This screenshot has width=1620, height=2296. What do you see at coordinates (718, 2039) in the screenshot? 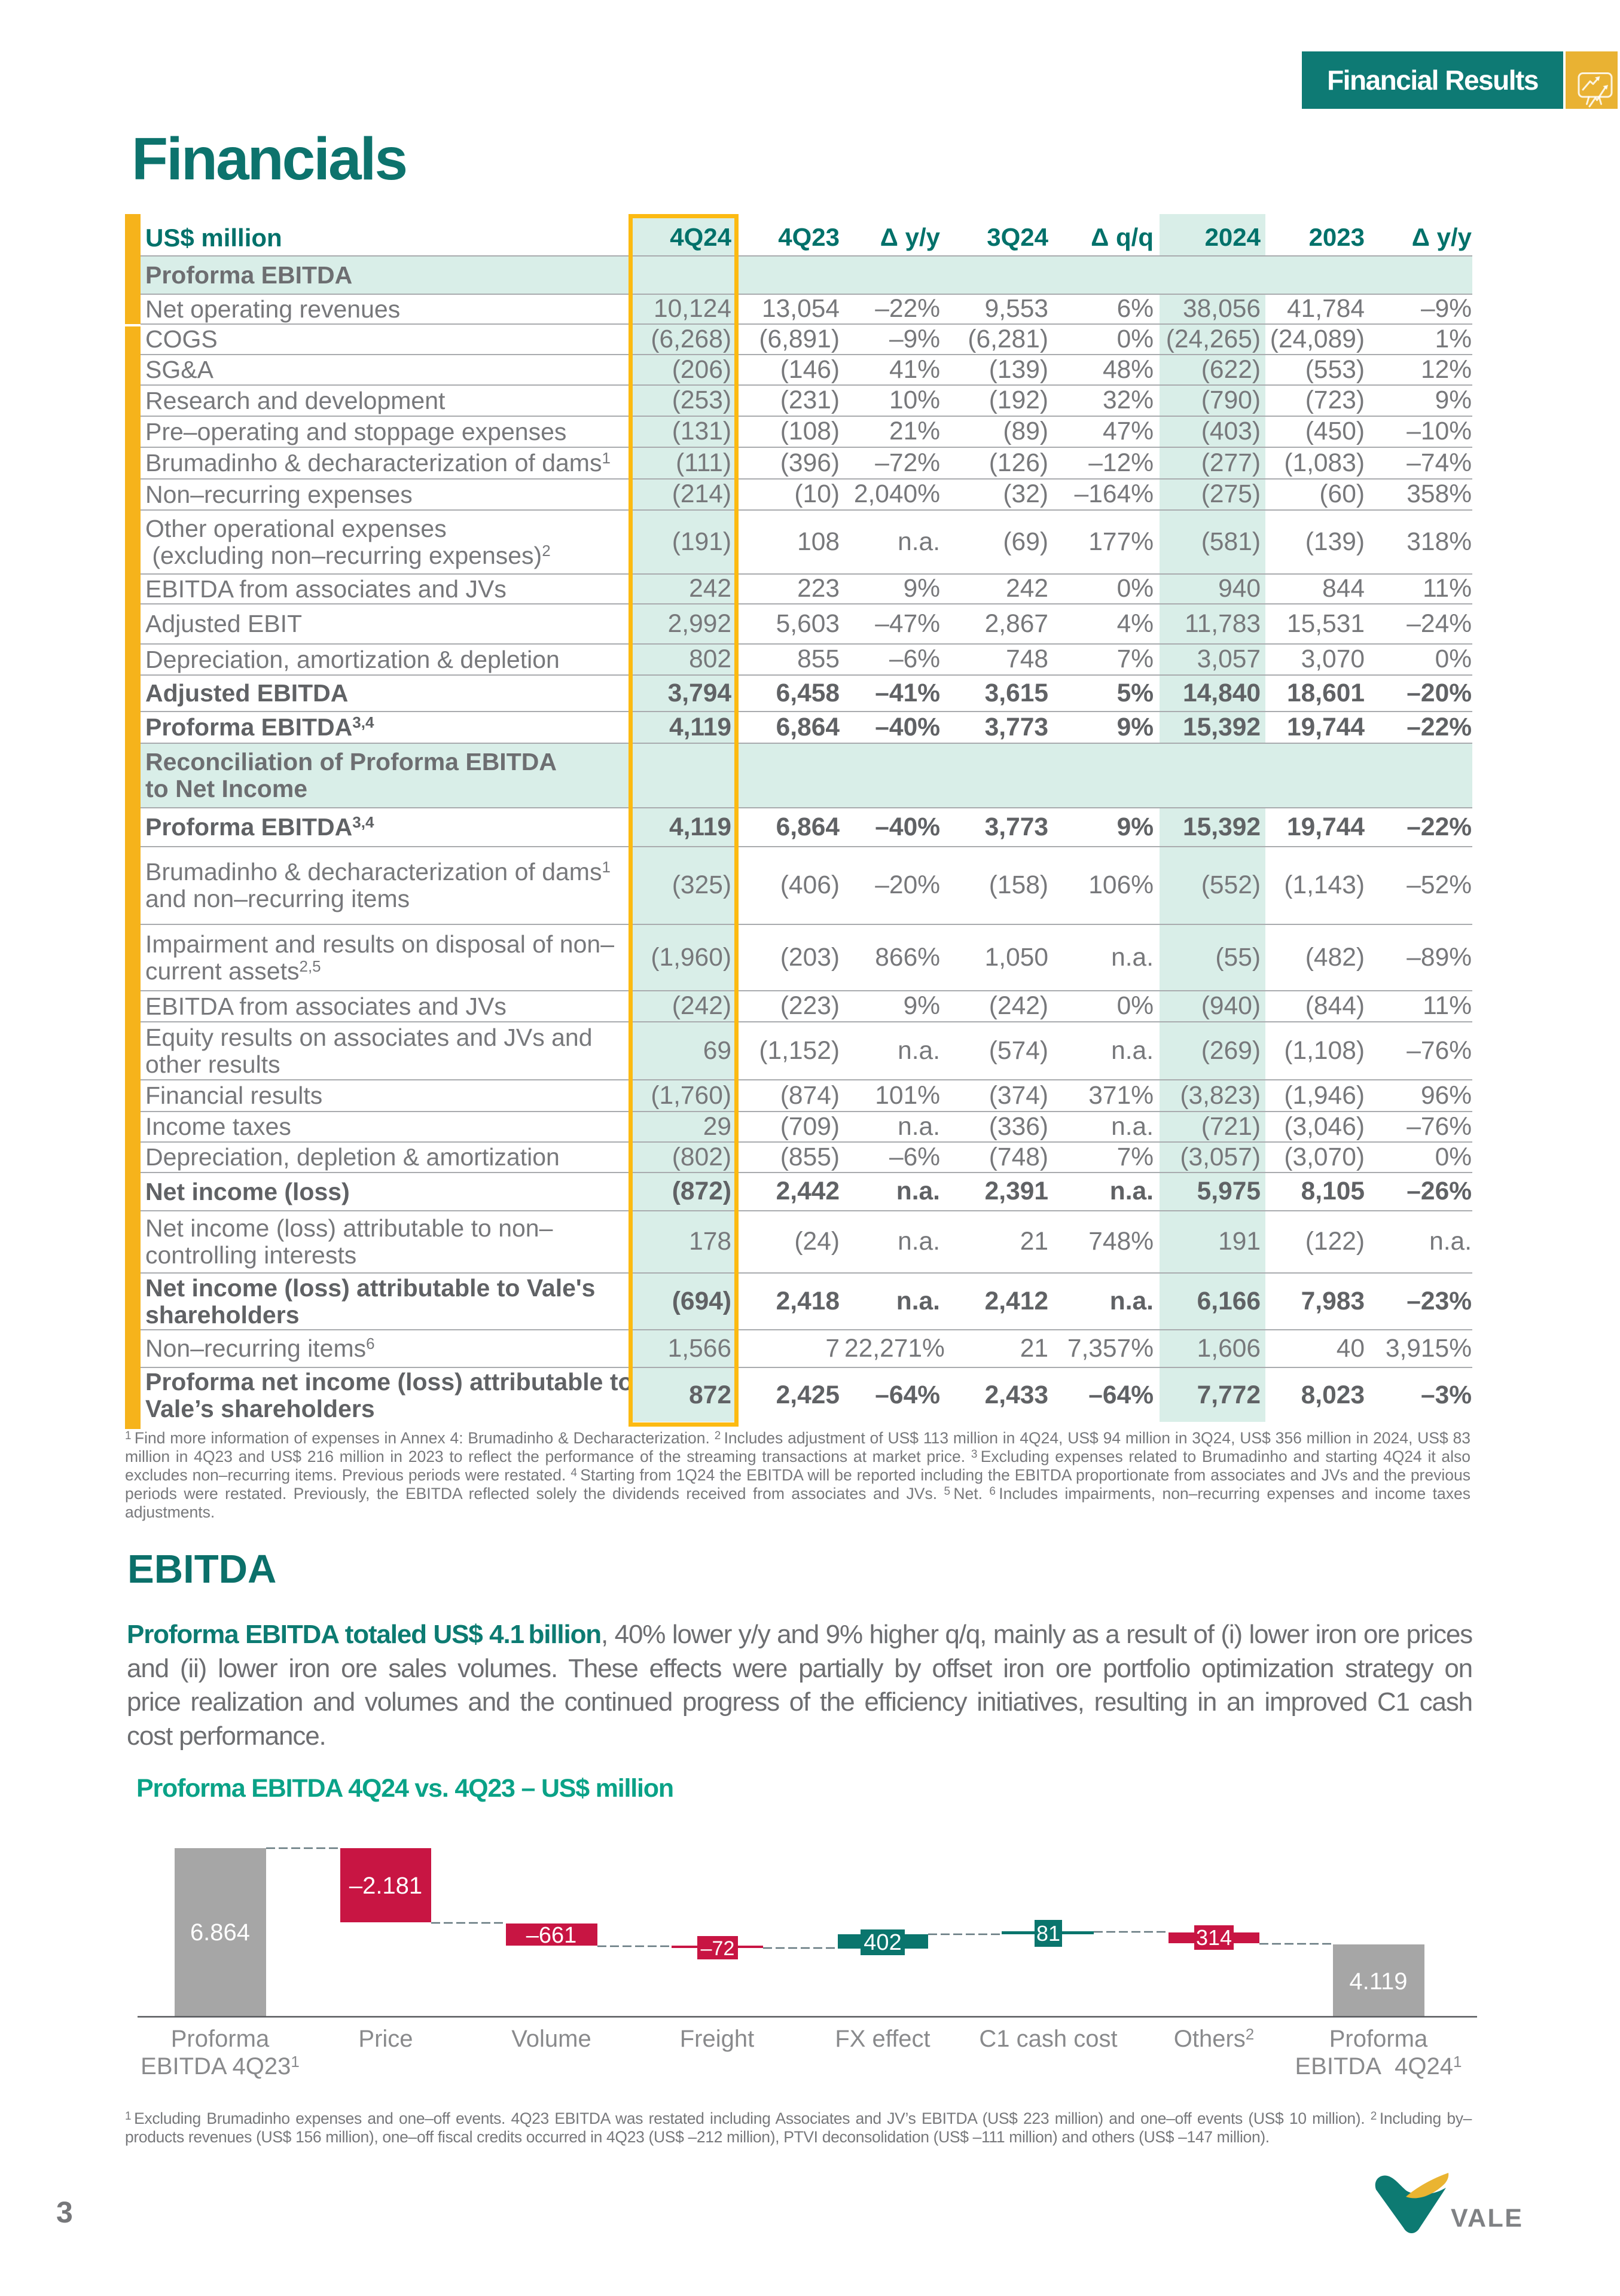
I see `svg-text: Freight` at bounding box center [718, 2039].